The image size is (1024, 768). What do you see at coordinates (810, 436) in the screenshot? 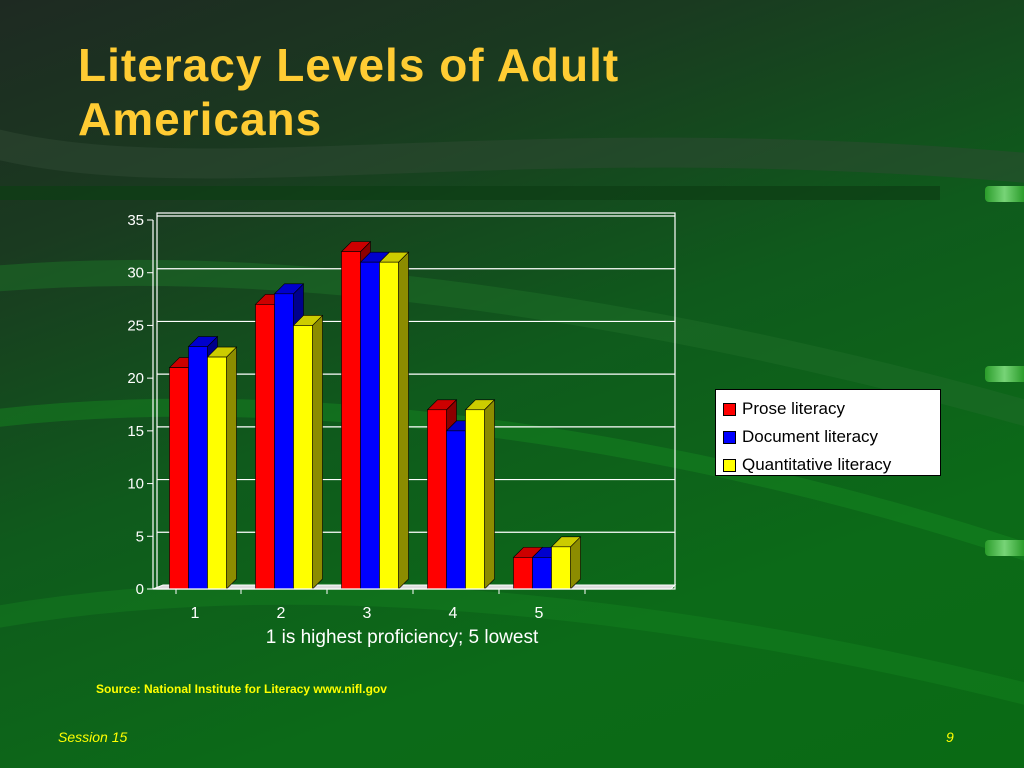
I see `legend-label: Document literacy` at bounding box center [810, 436].